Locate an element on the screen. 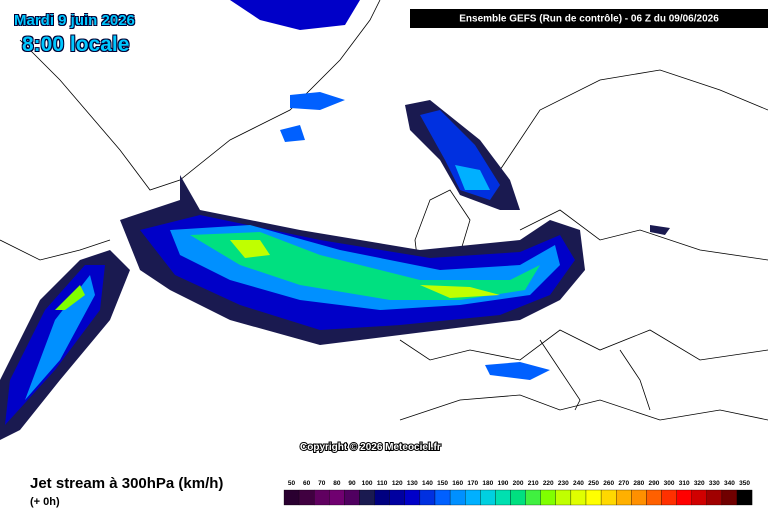  colorbar-label: 340 is located at coordinates (729, 483).